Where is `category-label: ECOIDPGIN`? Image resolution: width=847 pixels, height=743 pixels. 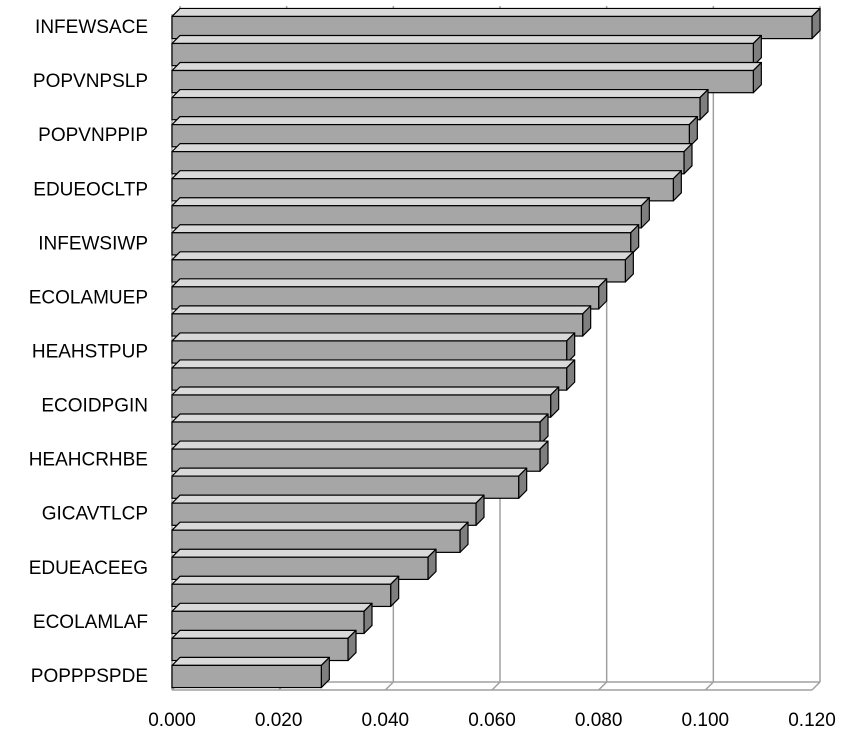
category-label: ECOIDPGIN is located at coordinates (94, 406).